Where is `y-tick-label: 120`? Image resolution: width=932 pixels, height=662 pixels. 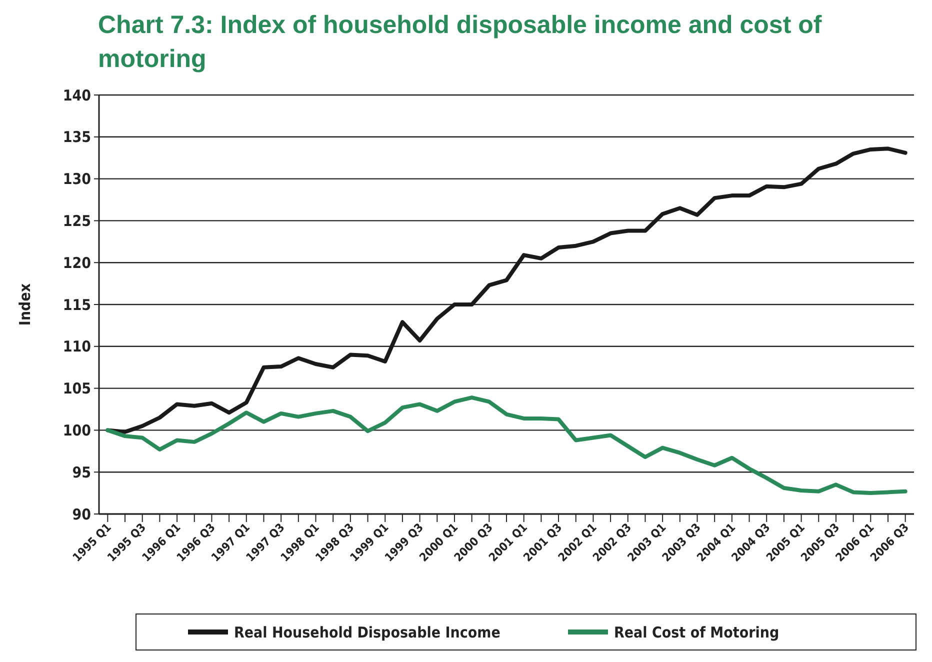 y-tick-label: 120 is located at coordinates (76, 263).